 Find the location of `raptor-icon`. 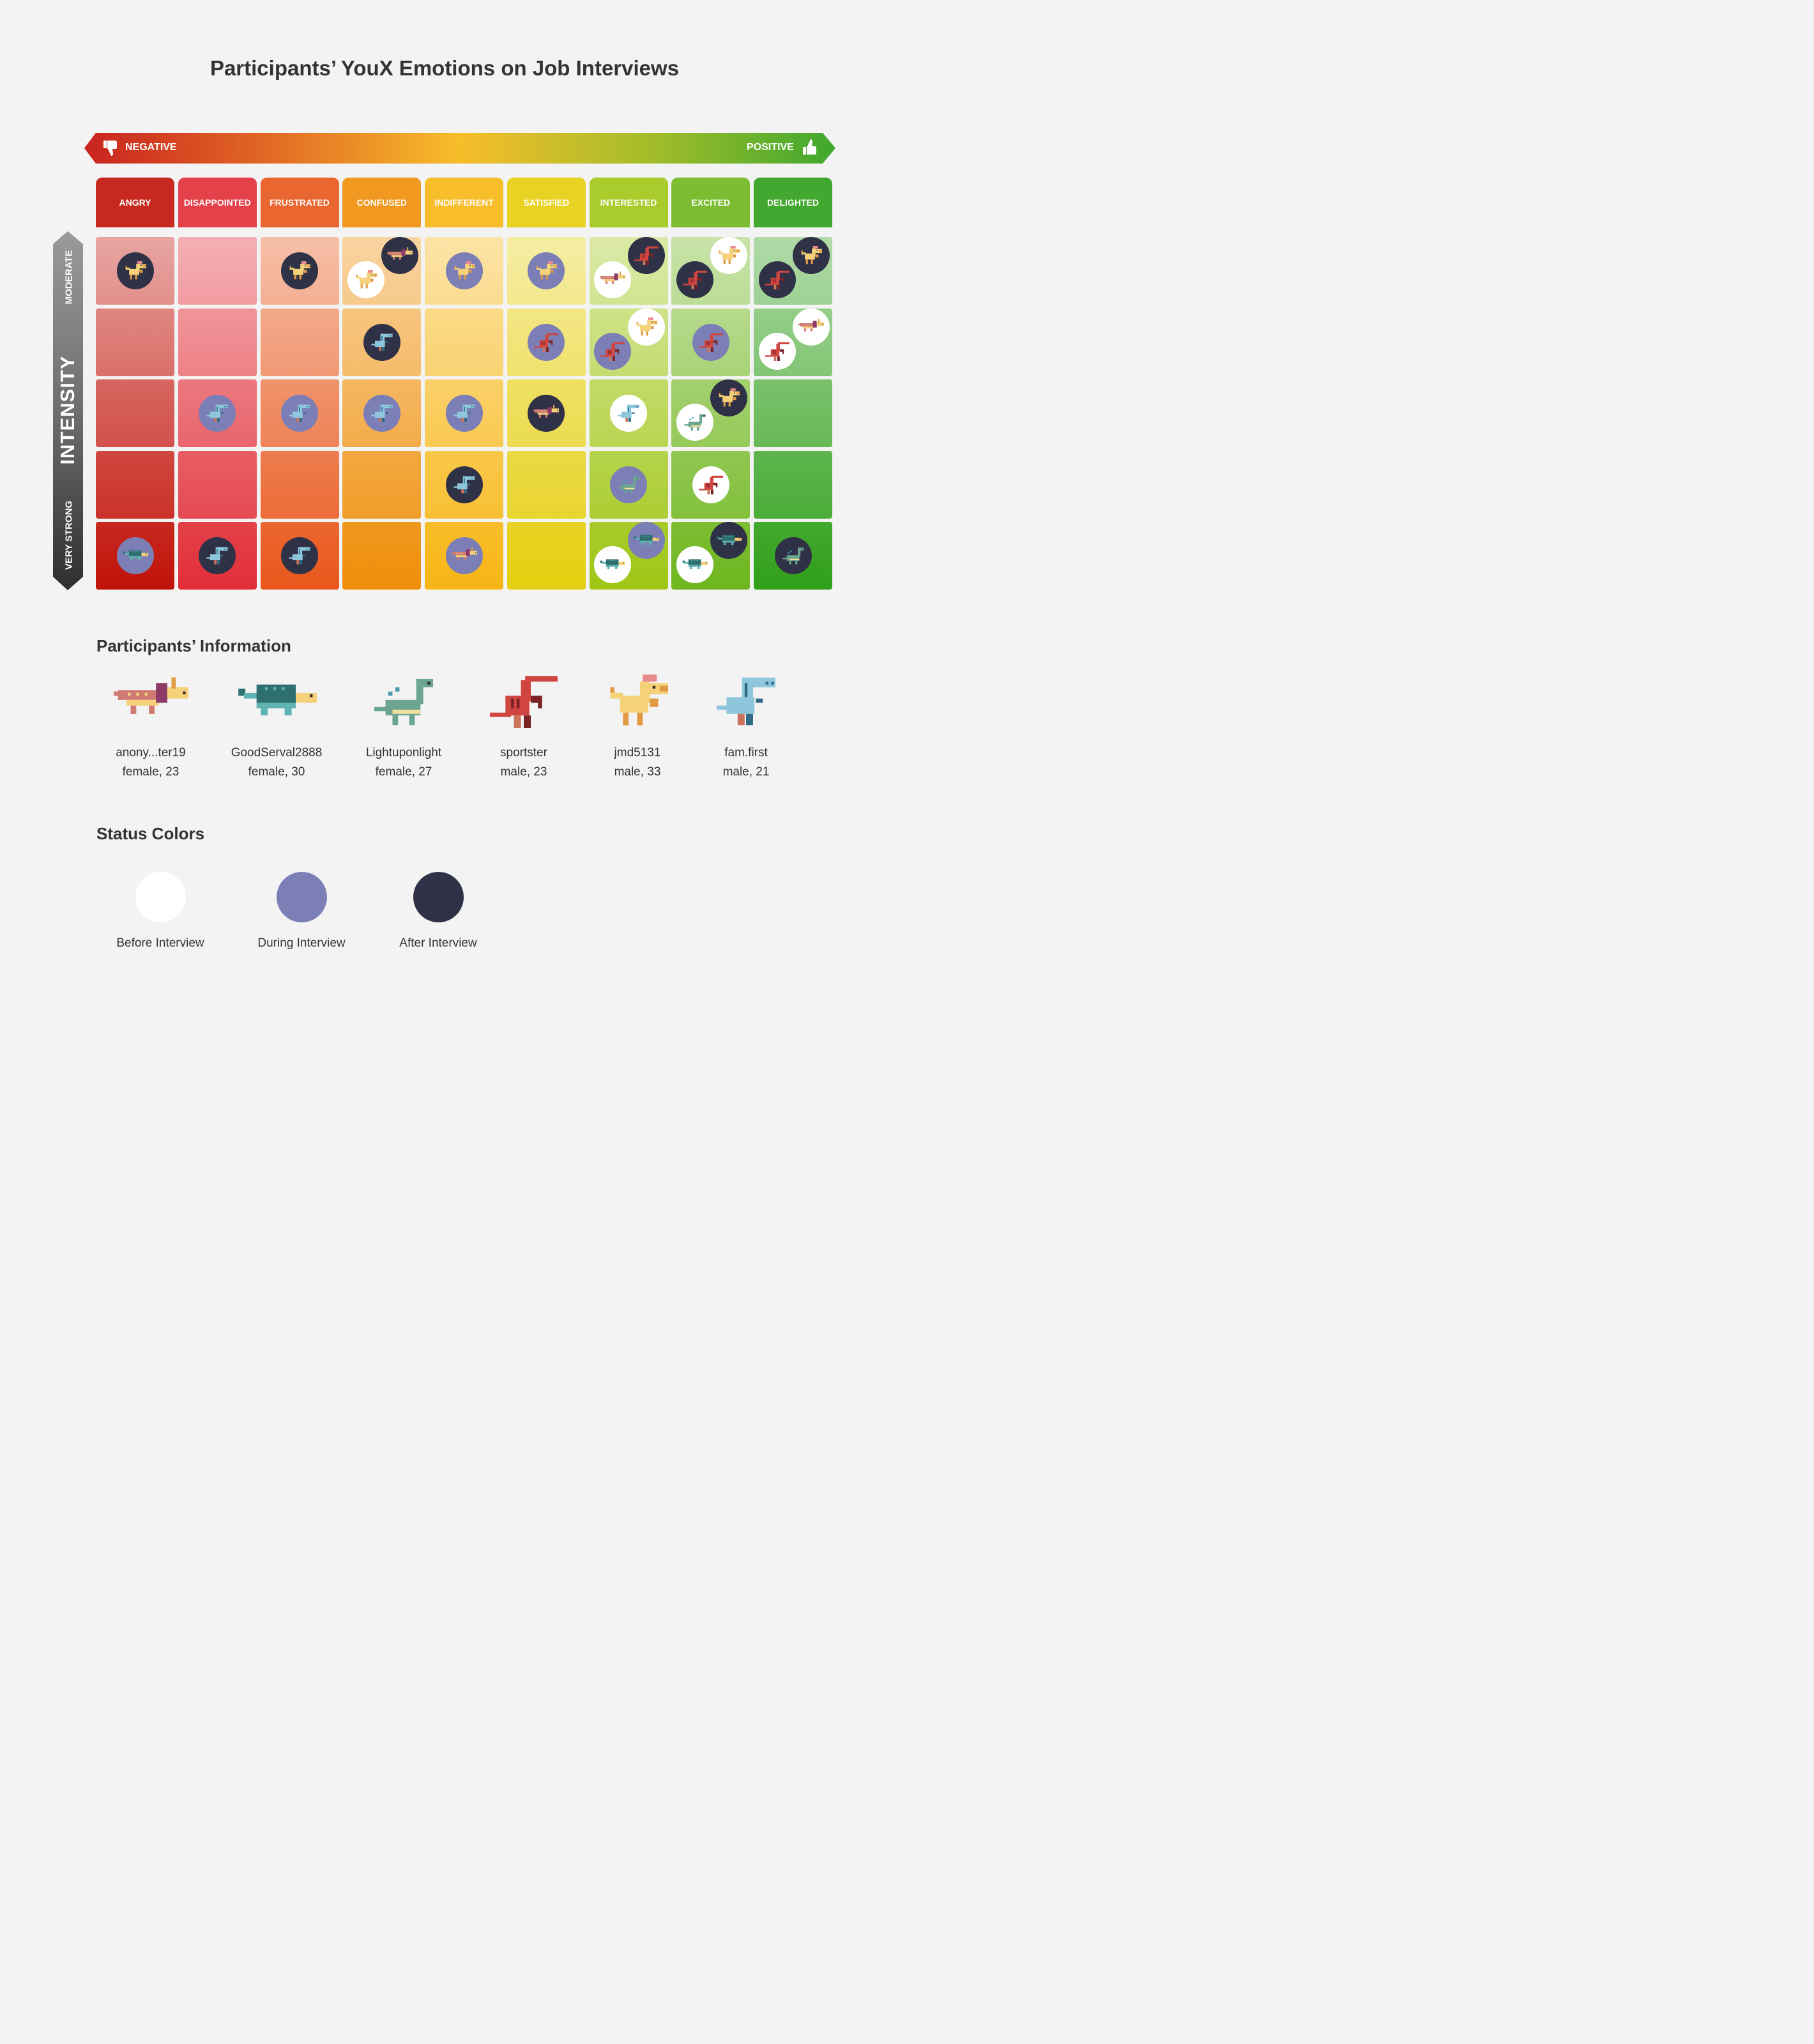

raptor-icon is located at coordinates (524, 702).